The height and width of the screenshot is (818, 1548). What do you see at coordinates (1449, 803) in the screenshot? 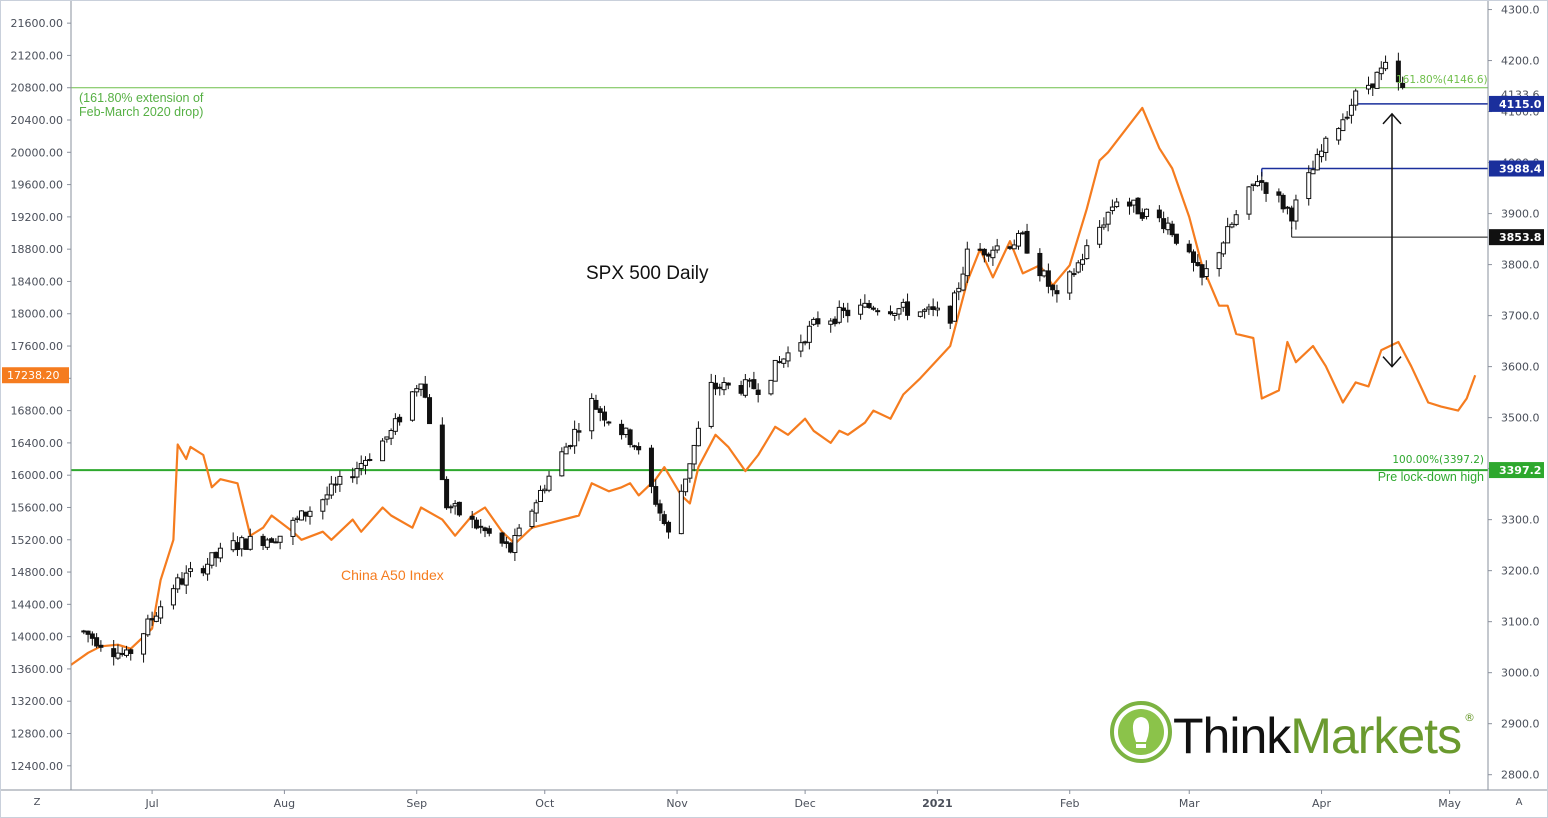
I see `month-label: May` at bounding box center [1449, 803].